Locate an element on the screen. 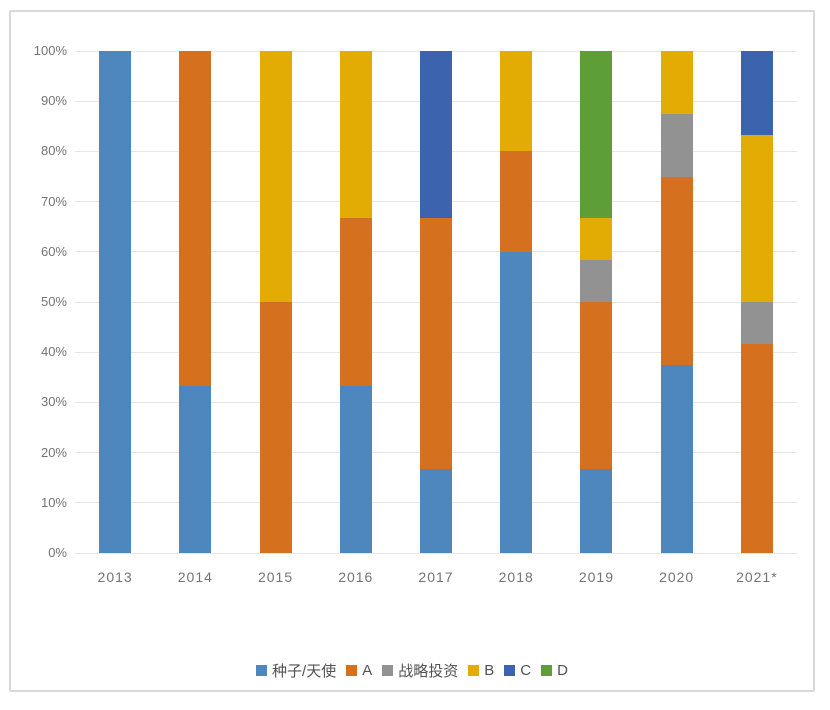 This screenshot has width=830, height=710. legend: 种子/天使 A 战略投资 B C D is located at coordinates (412, 670).